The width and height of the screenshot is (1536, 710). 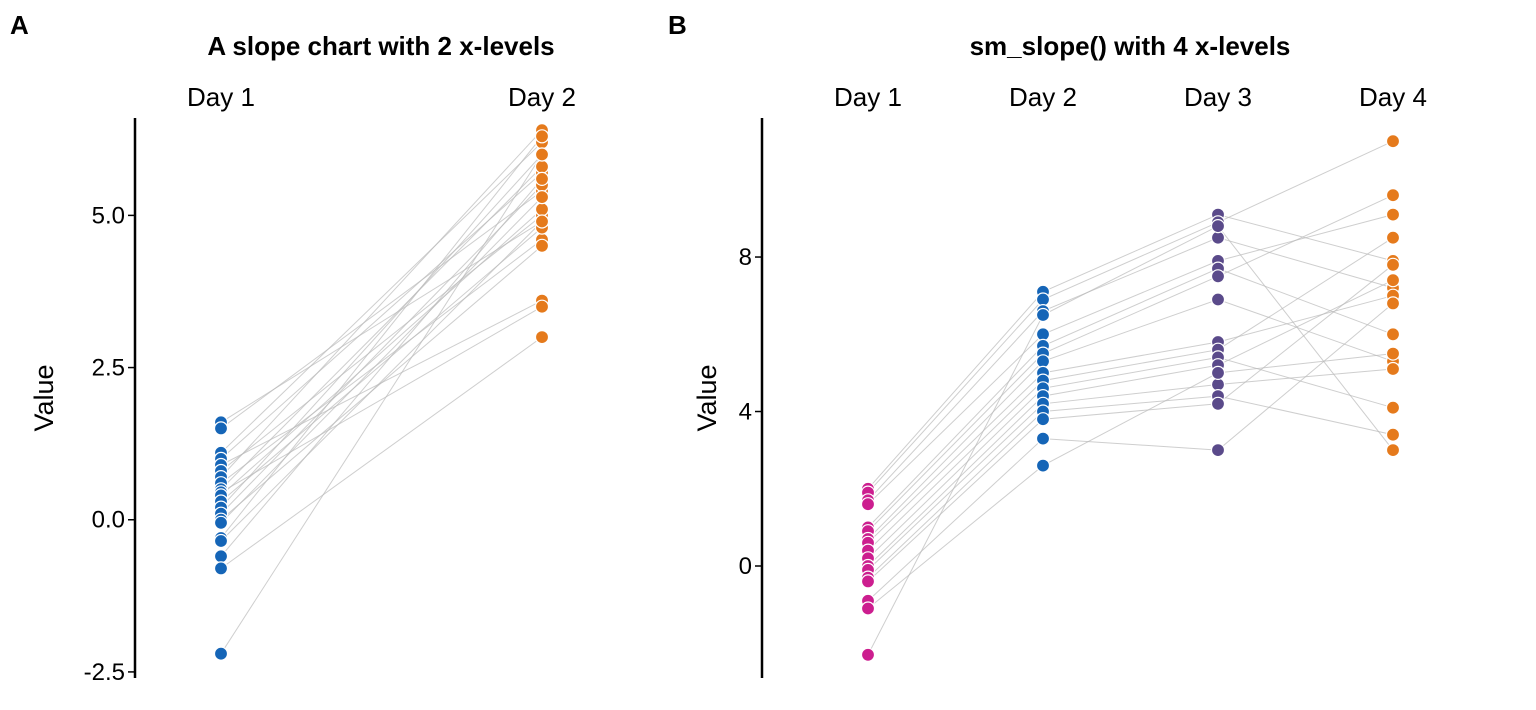 What do you see at coordinates (745, 566) in the screenshot?
I see `y-tick-label: 0` at bounding box center [745, 566].